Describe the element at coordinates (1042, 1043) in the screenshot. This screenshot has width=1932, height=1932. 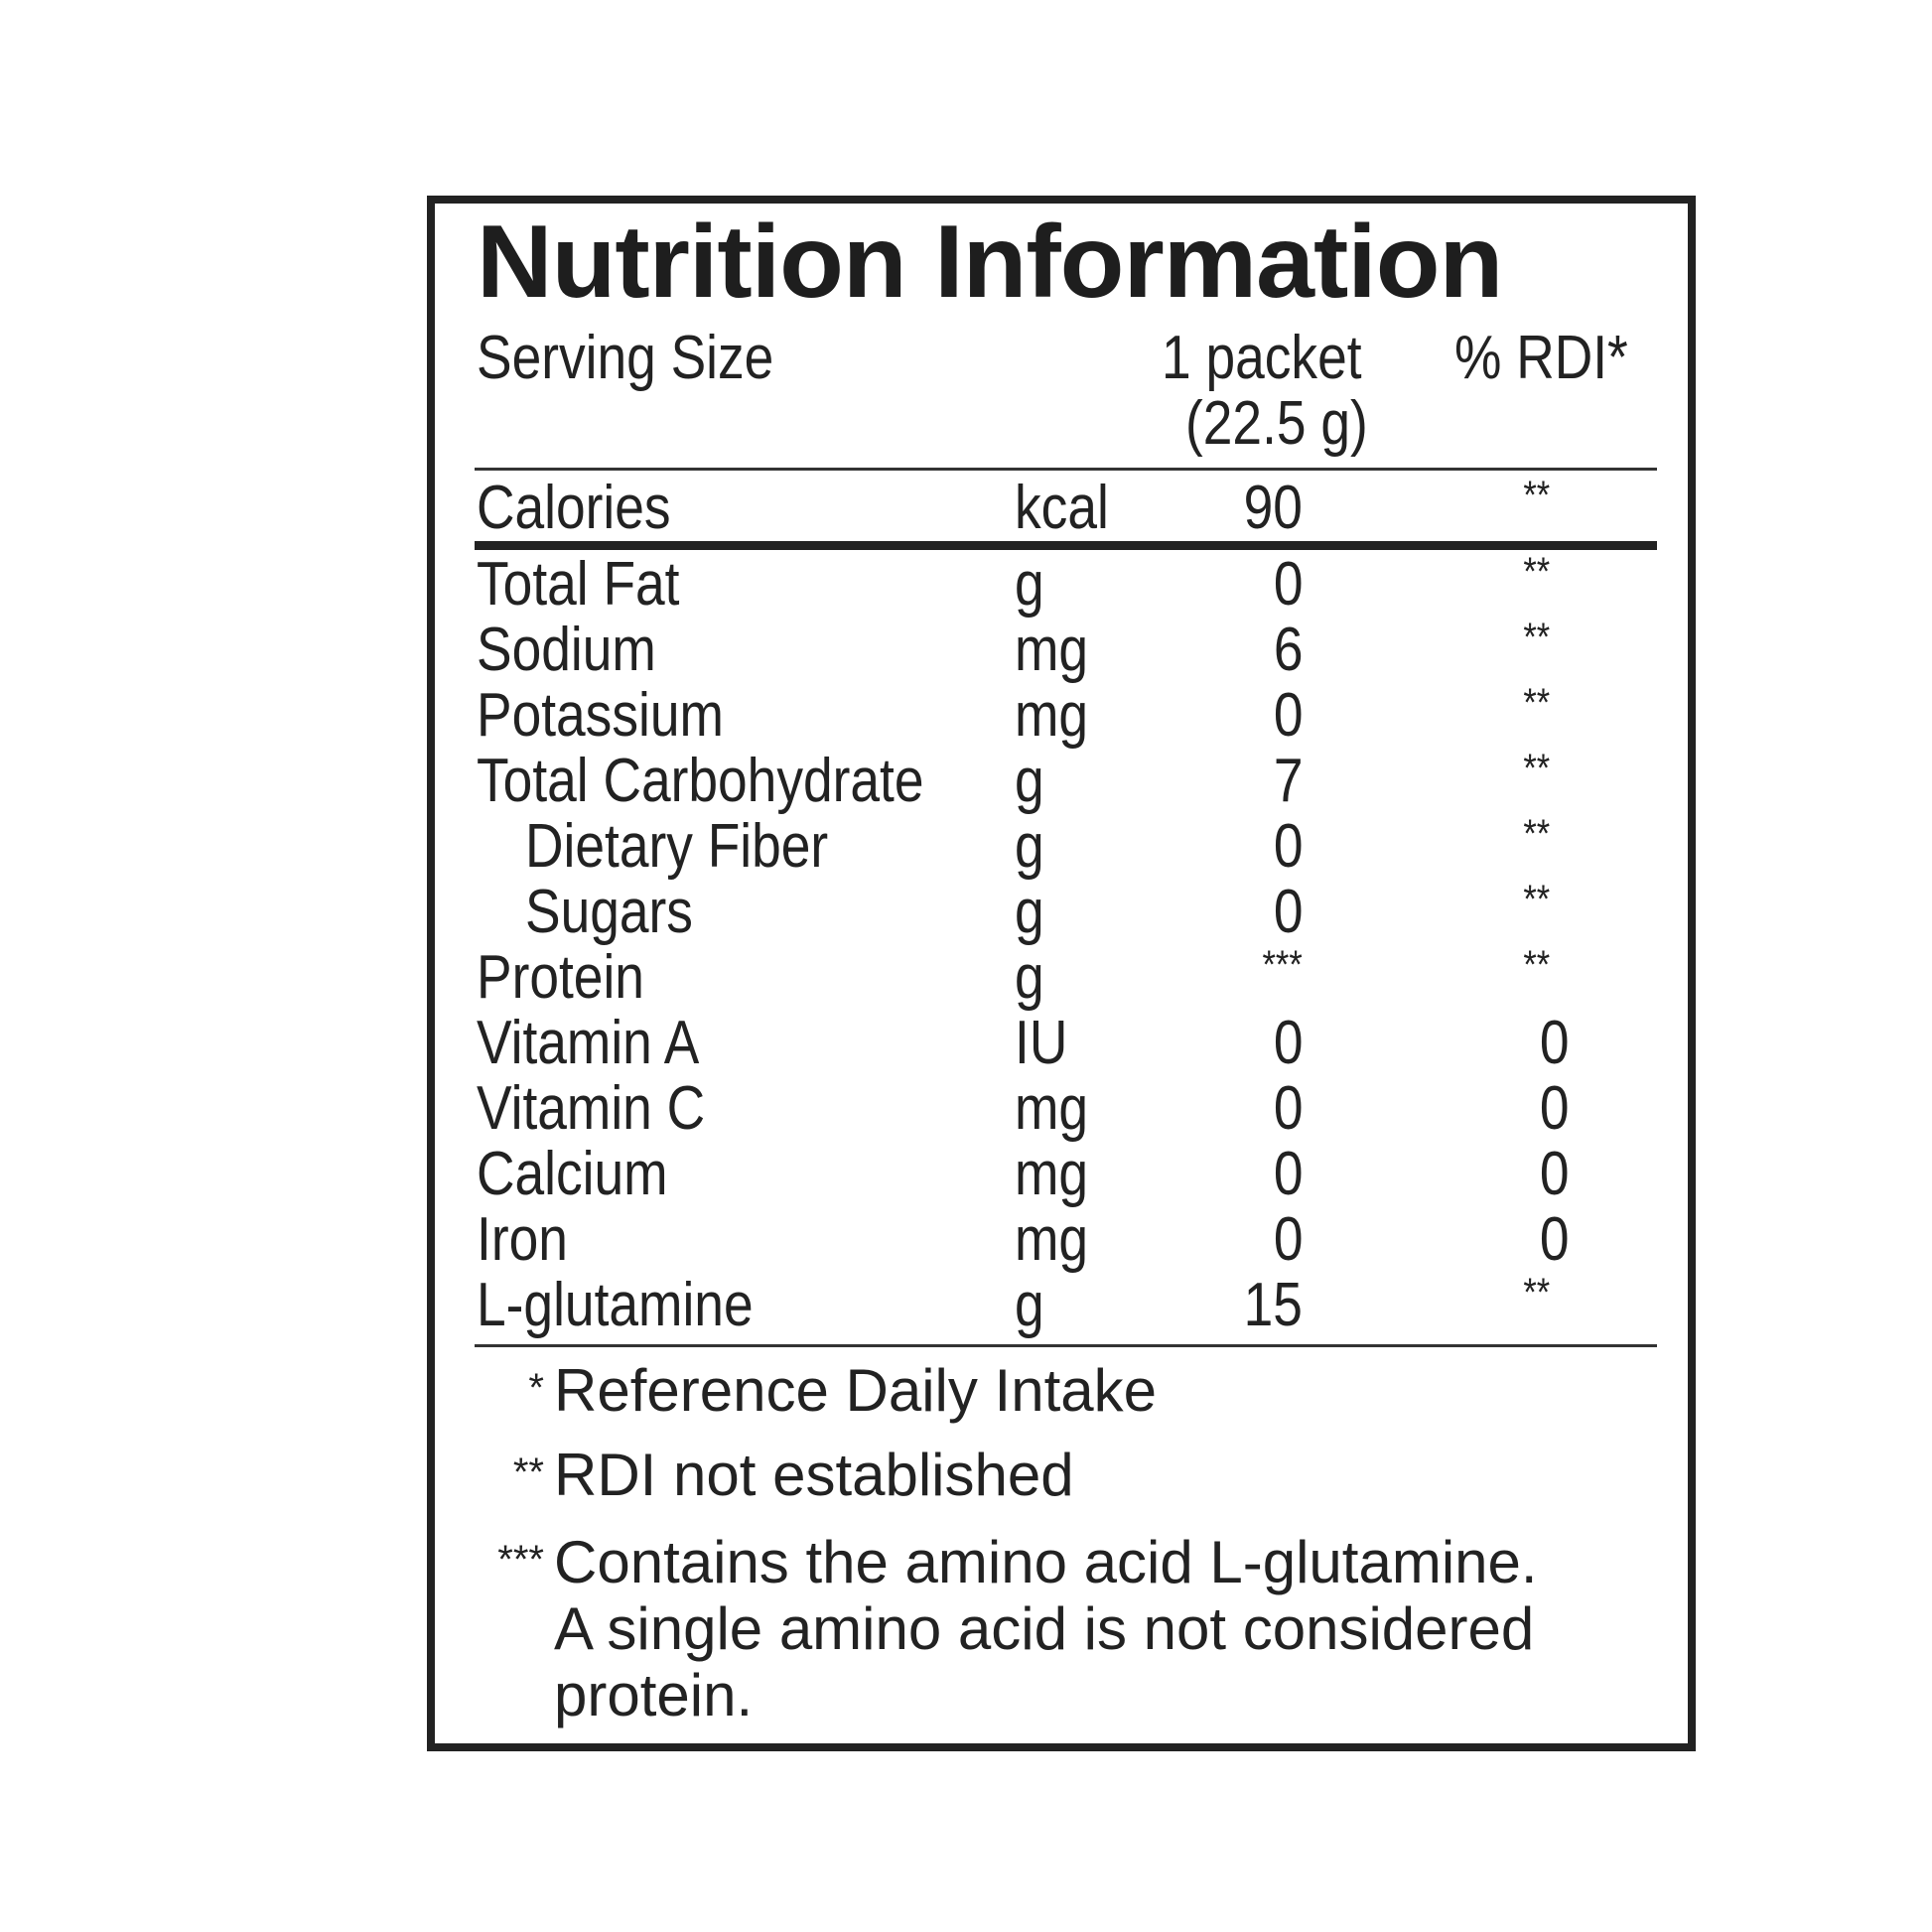
I see `nutrient-unit: IU` at that location.